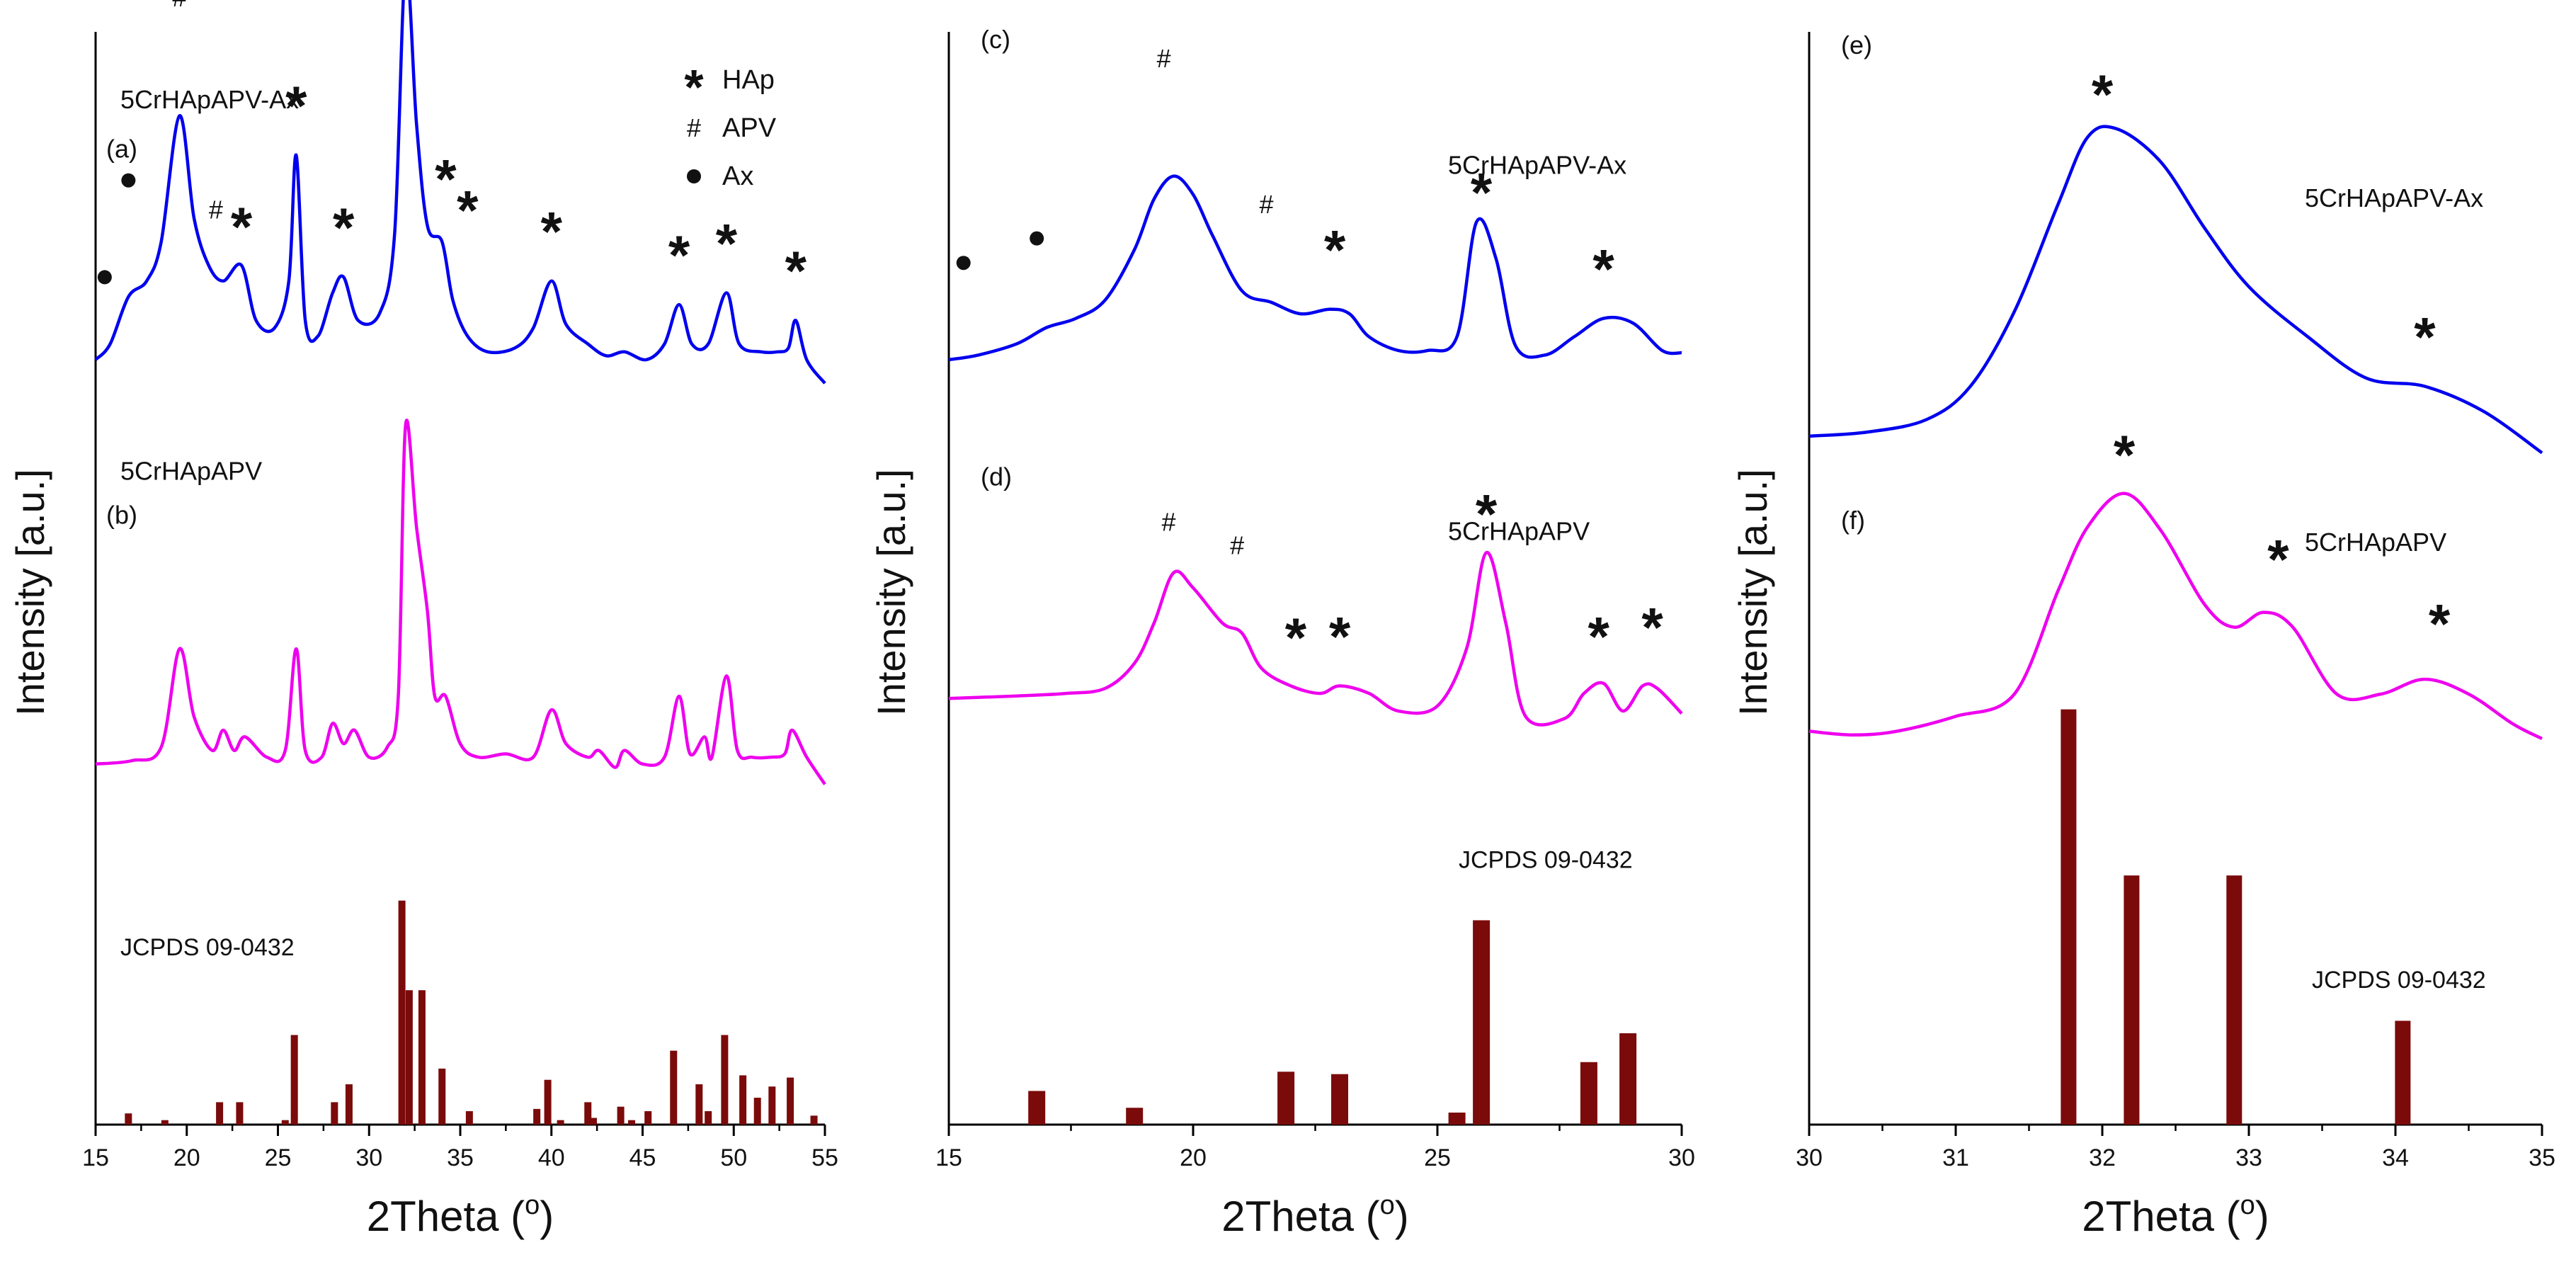 The height and width of the screenshot is (1262, 2576). What do you see at coordinates (2102, 1157) in the screenshot?
I see `x-tick-label: 32` at bounding box center [2102, 1157].